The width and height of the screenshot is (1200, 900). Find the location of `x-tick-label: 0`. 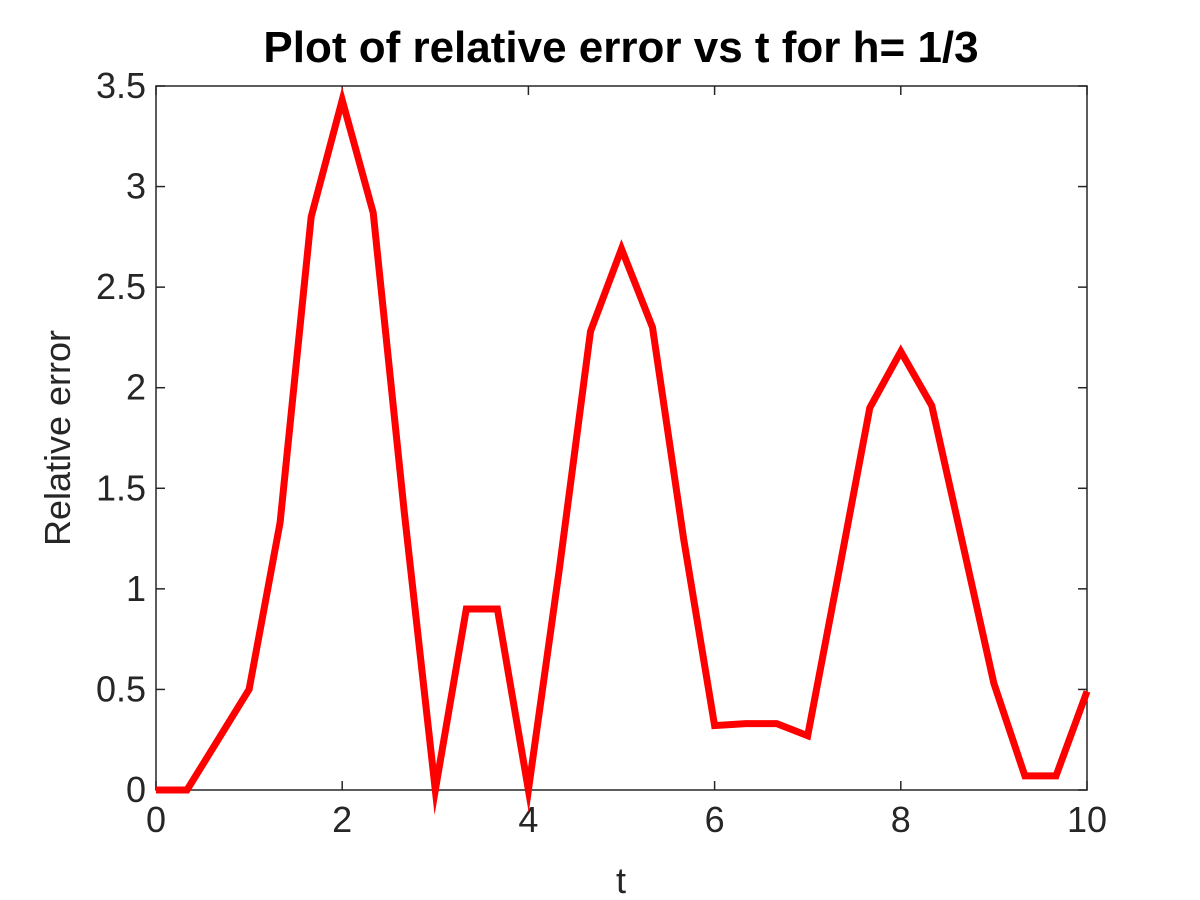

x-tick-label: 0 is located at coordinates (156, 819).